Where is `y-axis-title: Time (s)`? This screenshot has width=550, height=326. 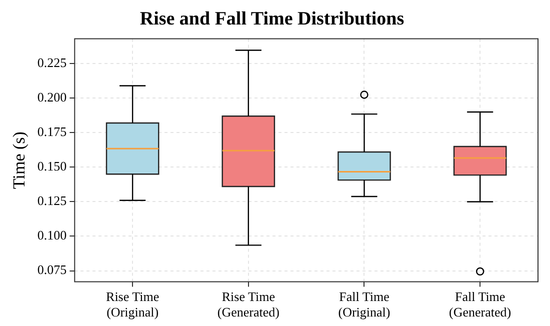 y-axis-title: Time (s) is located at coordinates (19, 161).